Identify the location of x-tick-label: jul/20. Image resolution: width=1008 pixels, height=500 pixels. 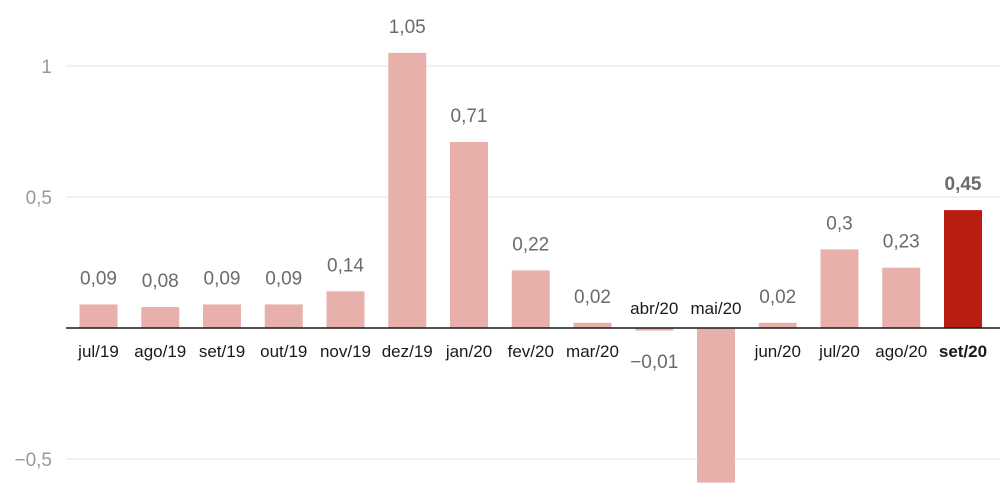
(839, 351).